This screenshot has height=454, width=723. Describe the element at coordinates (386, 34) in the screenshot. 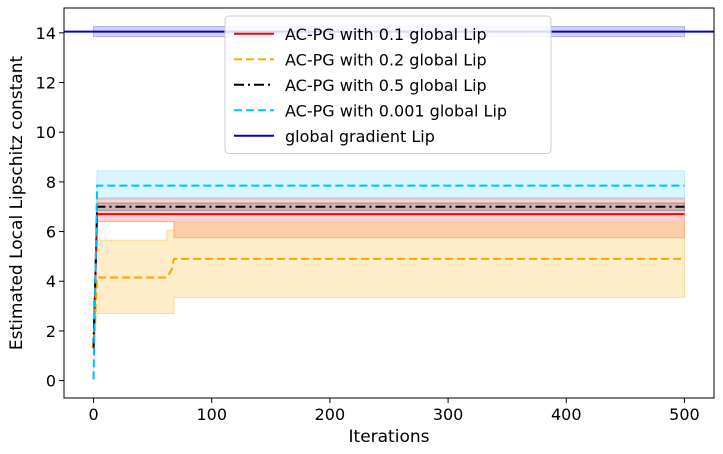

I see `legend-label: AC-PG with 0.1 global Lip` at that location.